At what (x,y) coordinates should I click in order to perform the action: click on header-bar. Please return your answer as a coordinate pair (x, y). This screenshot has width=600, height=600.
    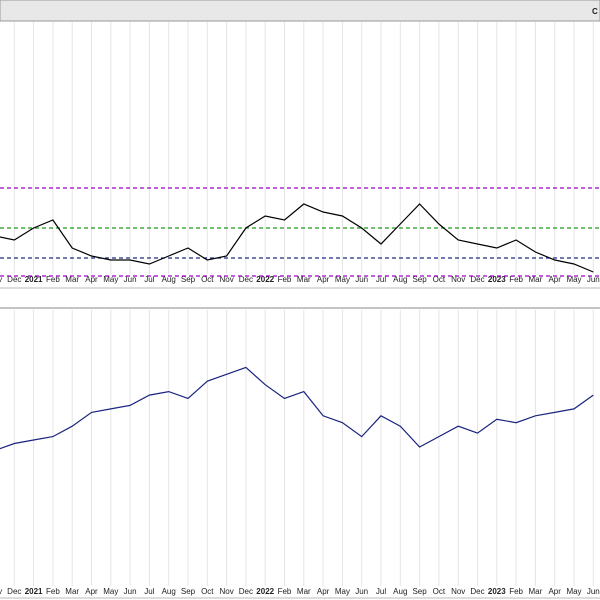
    Looking at the image, I should click on (300, 11).